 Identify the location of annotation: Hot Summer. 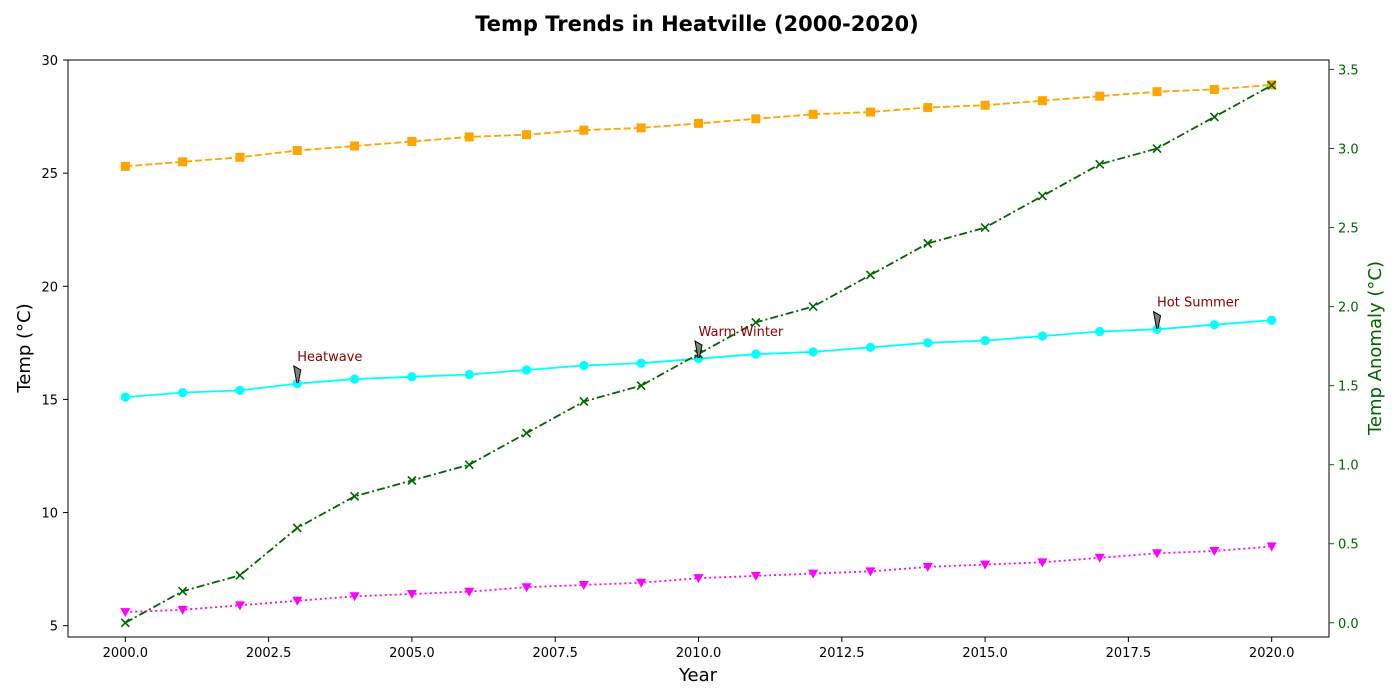
(1196, 312).